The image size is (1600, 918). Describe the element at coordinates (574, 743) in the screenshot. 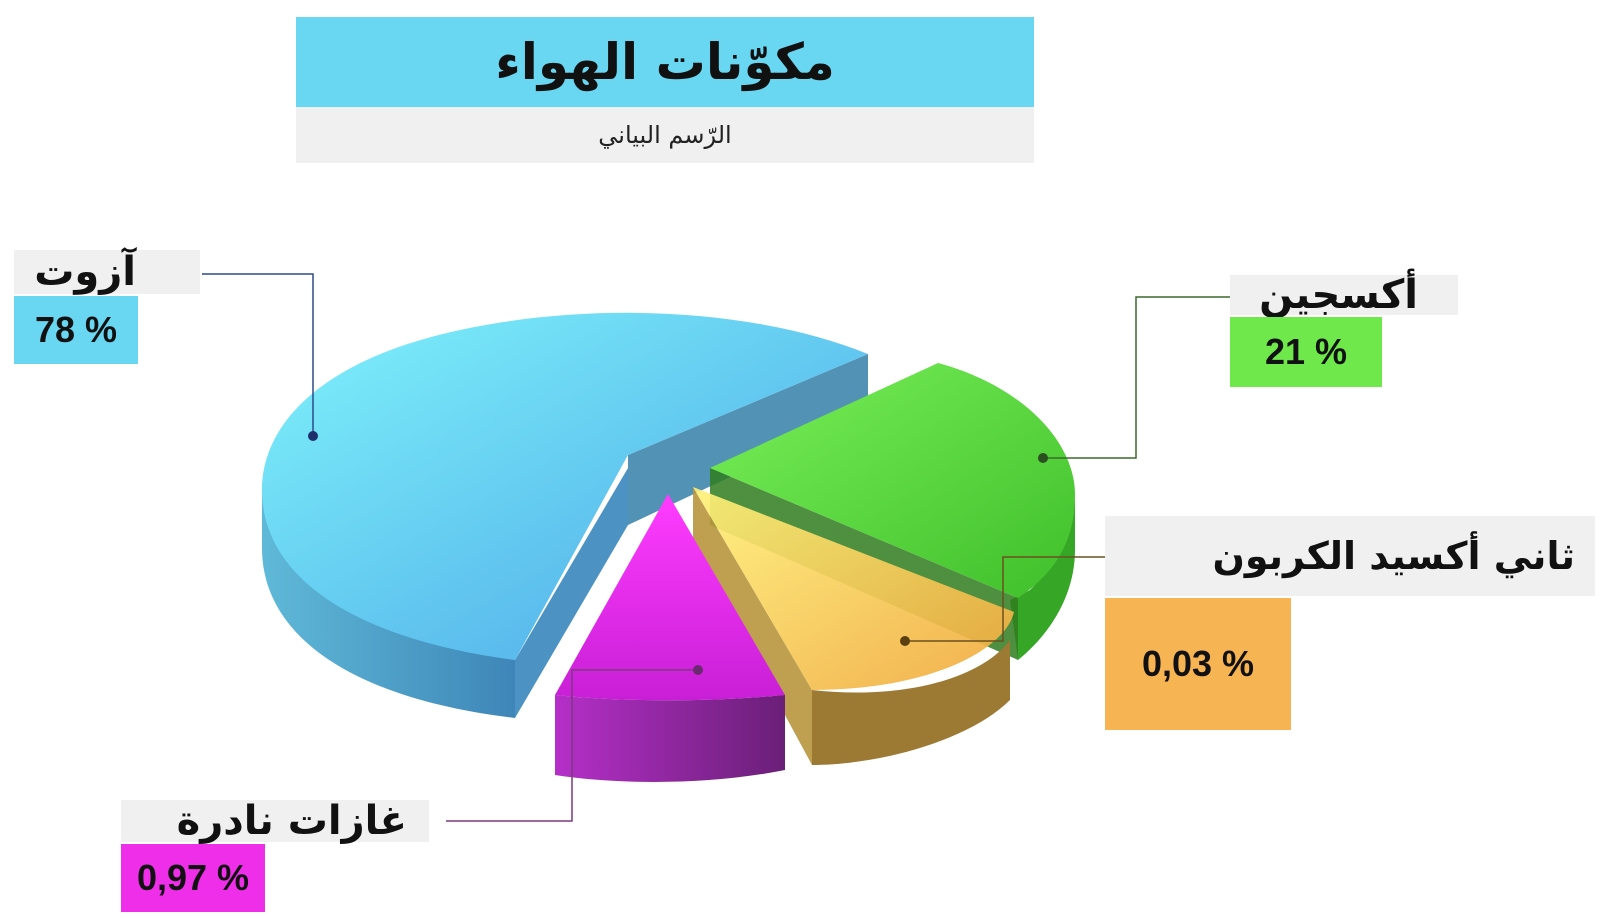

I see `callout-line-rare-gases` at that location.